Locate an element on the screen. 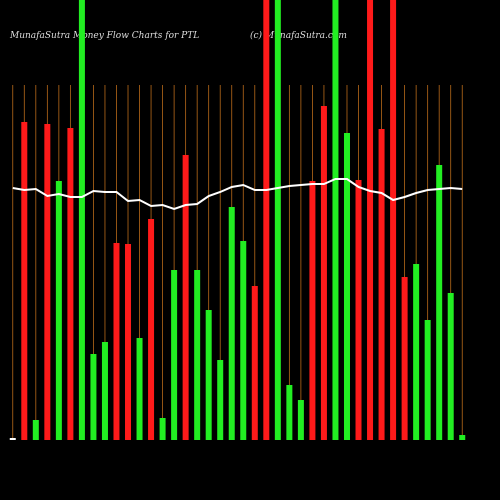 The image size is (500, 500). money-flow-line is located at coordinates (237, 194).